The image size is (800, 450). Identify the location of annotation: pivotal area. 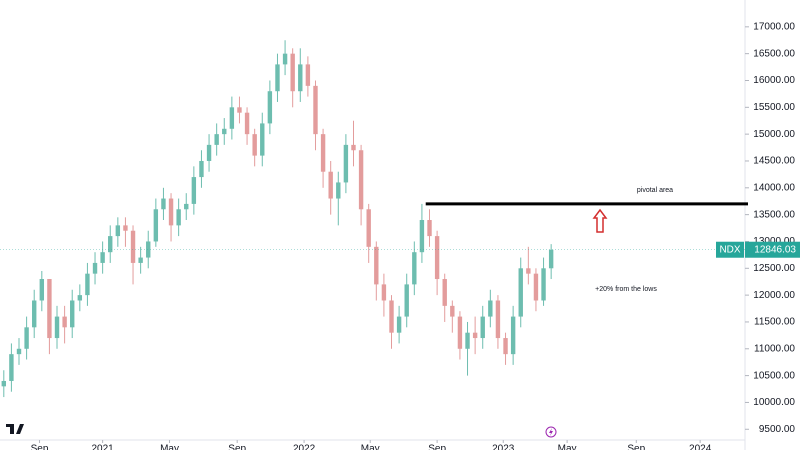
(655, 190).